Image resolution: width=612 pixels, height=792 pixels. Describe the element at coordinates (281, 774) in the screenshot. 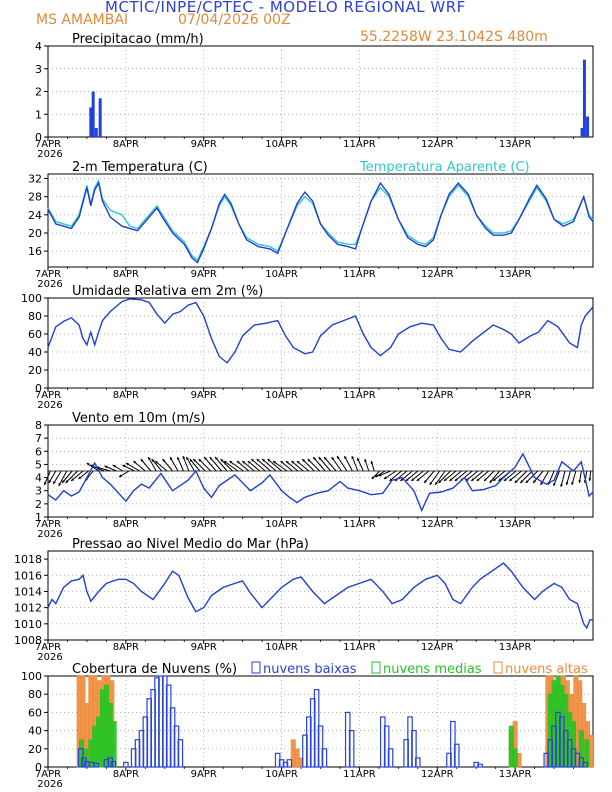

I see `cloud-xtick-label: 10APR` at that location.